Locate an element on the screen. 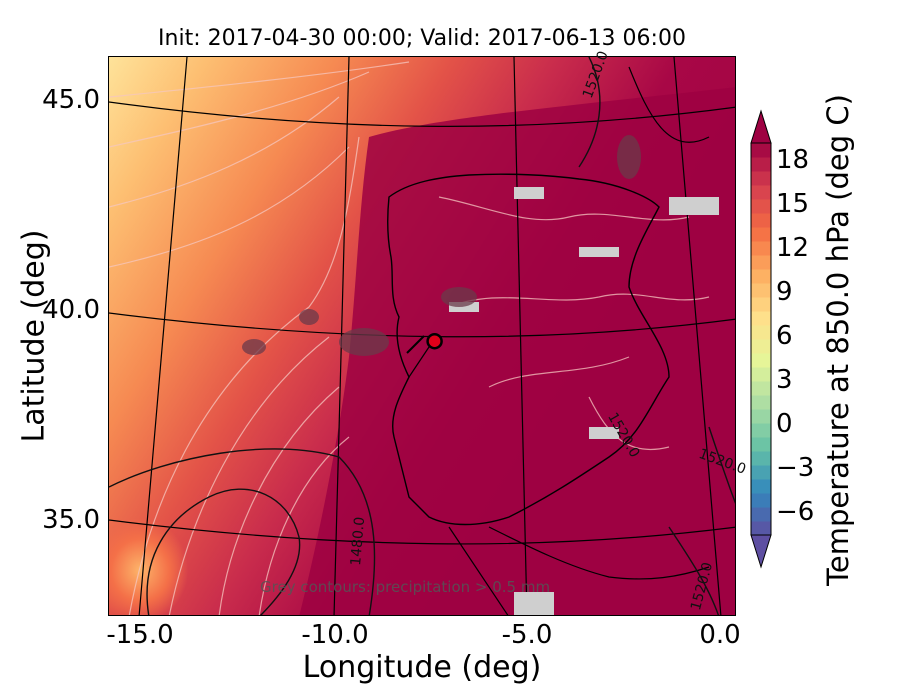 The height and width of the screenshot is (700, 900). colorbar is located at coordinates (761, 339).